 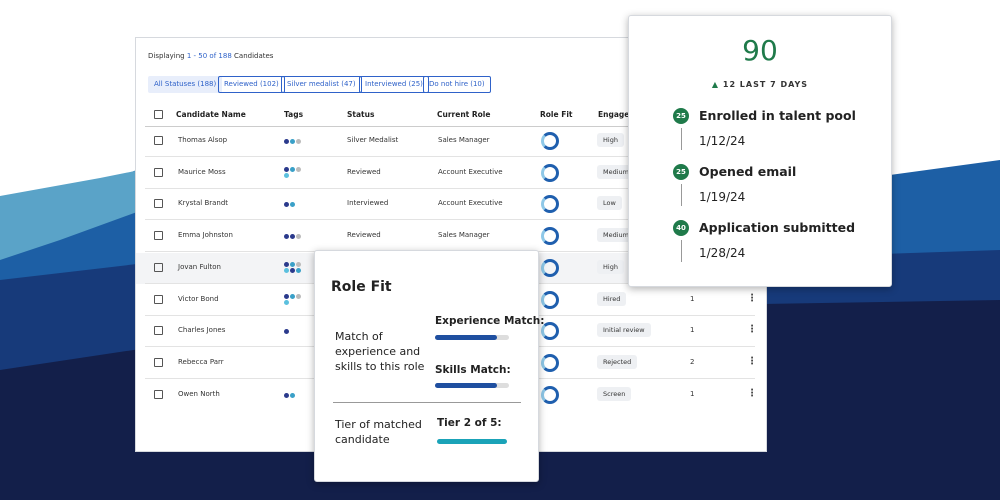 What do you see at coordinates (368, 203) in the screenshot?
I see `status: Interviewed` at bounding box center [368, 203].